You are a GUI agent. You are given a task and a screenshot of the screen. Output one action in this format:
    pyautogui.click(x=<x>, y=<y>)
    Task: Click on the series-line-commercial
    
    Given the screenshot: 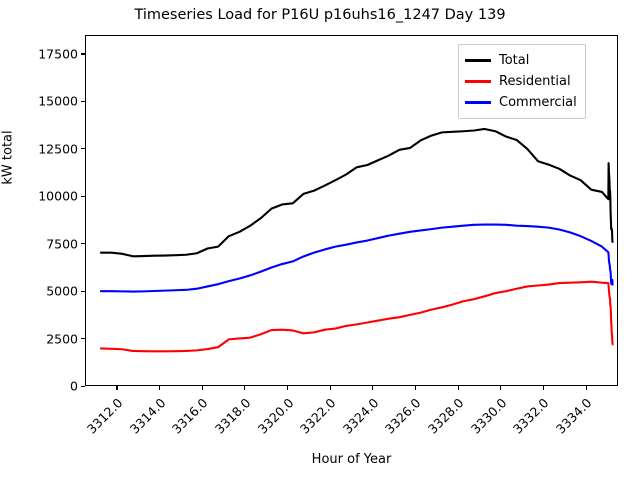 What is the action you would take?
    pyautogui.click(x=356, y=258)
    